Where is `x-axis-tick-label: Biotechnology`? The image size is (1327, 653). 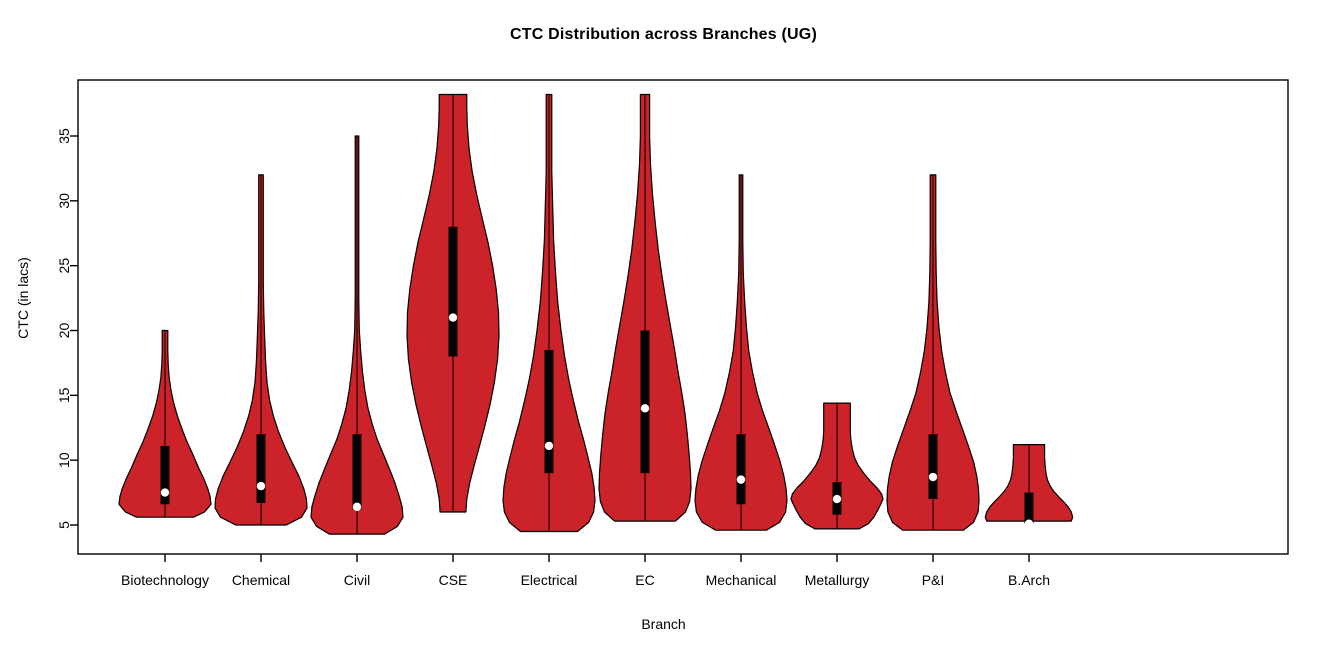 x-axis-tick-label: Biotechnology is located at coordinates (165, 580).